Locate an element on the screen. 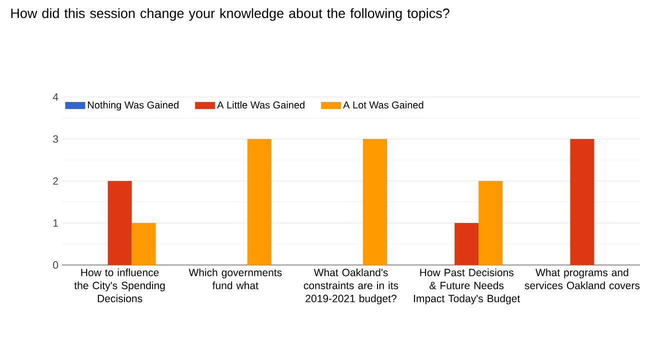  y-tick-label: 0 is located at coordinates (55, 265).